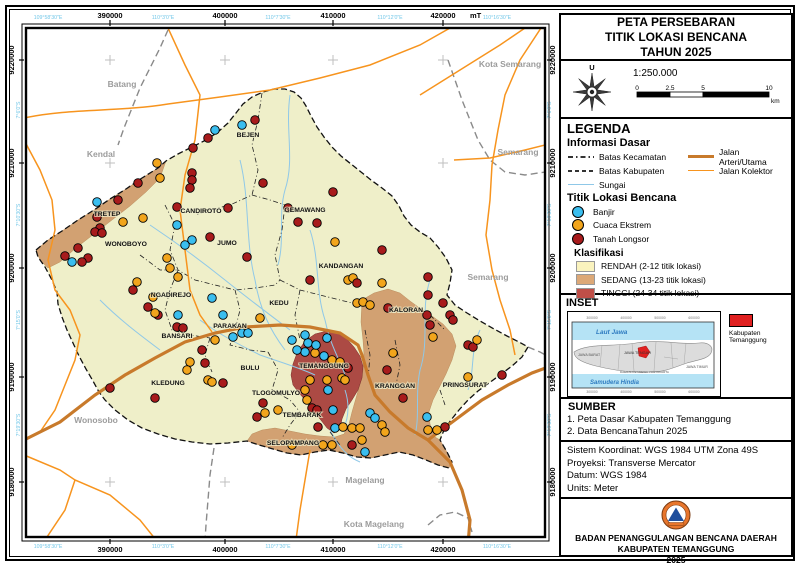  I want to click on district-label: KRANGGAN, so click(395, 386).